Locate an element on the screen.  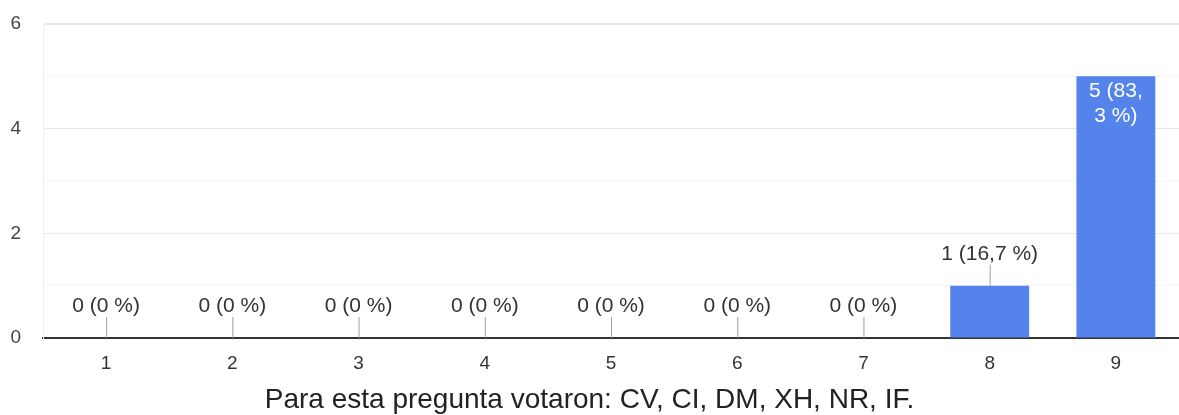
x-tick-label: 6 is located at coordinates (737, 362).